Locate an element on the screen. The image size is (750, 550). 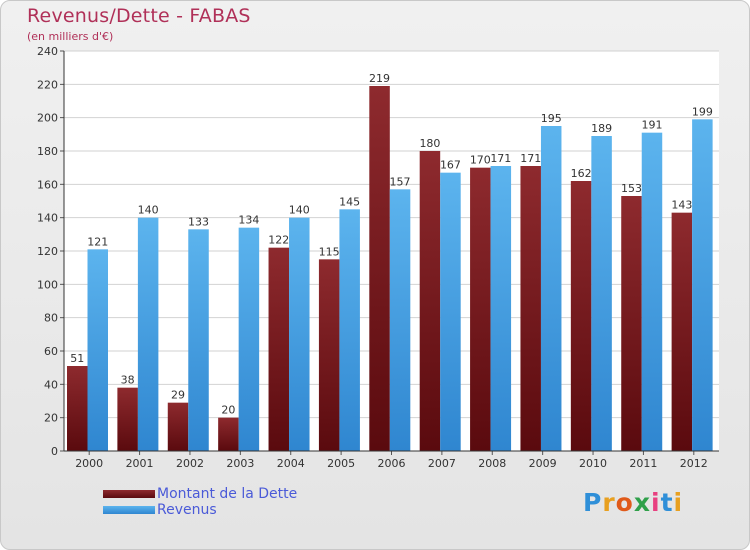
data-label-revenus: 171 is located at coordinates (500, 158).